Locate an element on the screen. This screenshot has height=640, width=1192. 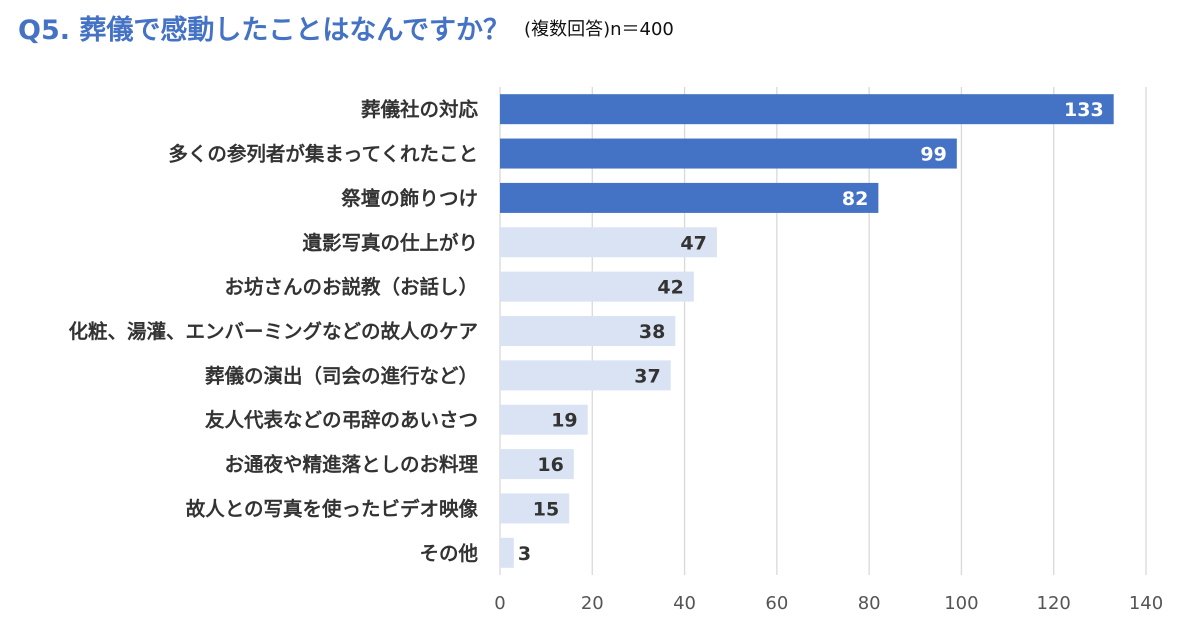
data-label: 3 is located at coordinates (524, 554).